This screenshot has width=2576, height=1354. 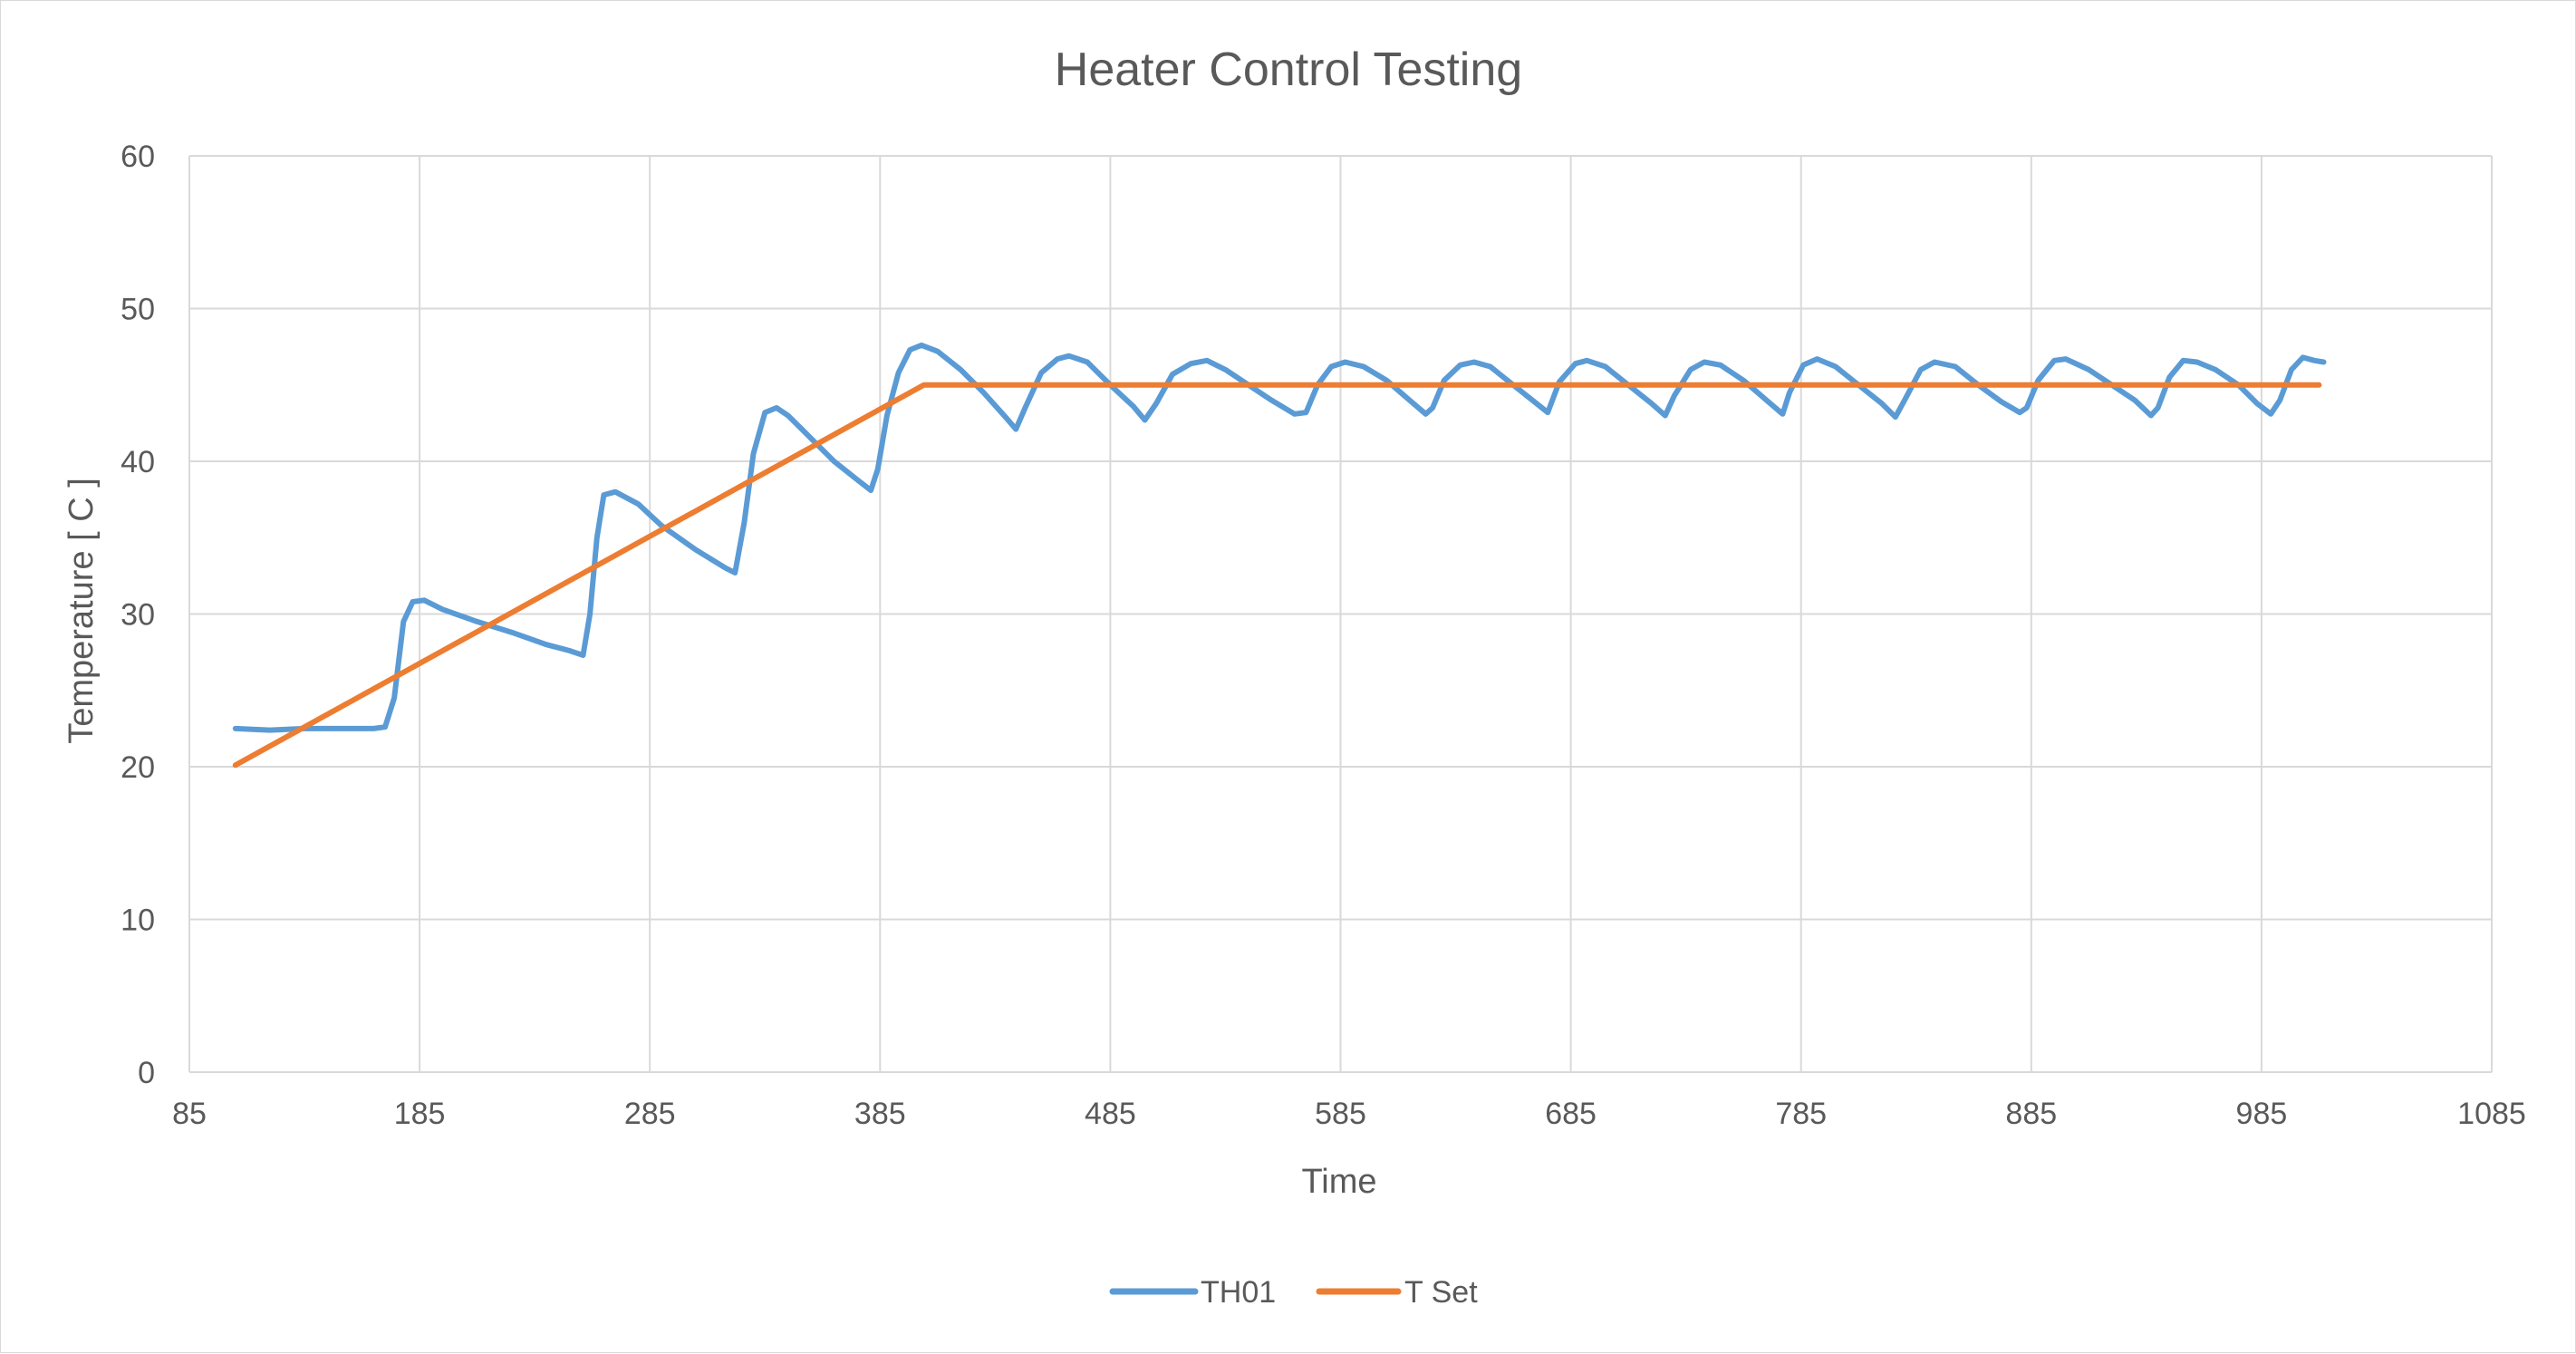 What do you see at coordinates (146, 1073) in the screenshot?
I see `y-tick-label: 0` at bounding box center [146, 1073].